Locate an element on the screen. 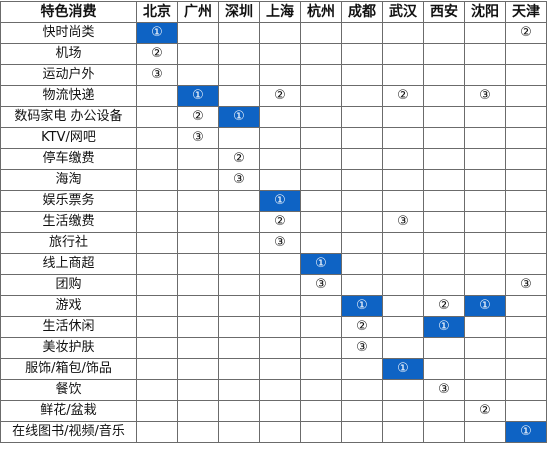 This screenshot has height=452, width=550. category-label: 生活缴费 is located at coordinates (68, 222).